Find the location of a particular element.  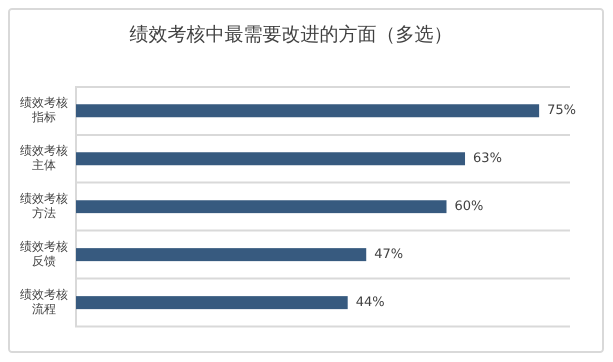

y-tick-label: 绩效考核方法 is located at coordinates (44, 206).